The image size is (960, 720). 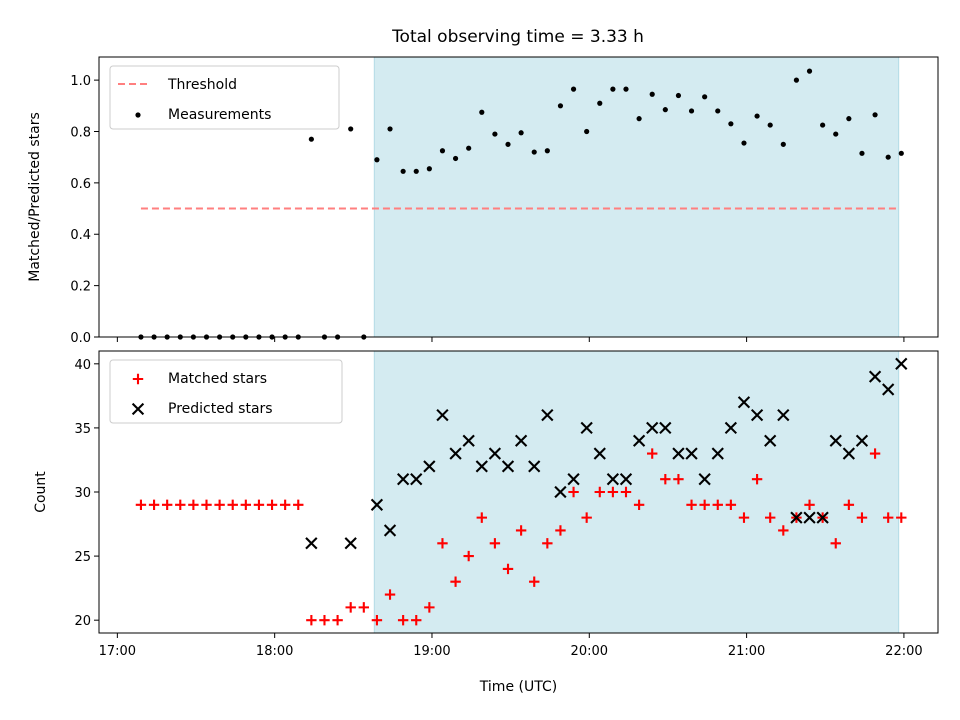 What do you see at coordinates (41, 492) in the screenshot?
I see `bottom-y-axis-label: Count` at bounding box center [41, 492].